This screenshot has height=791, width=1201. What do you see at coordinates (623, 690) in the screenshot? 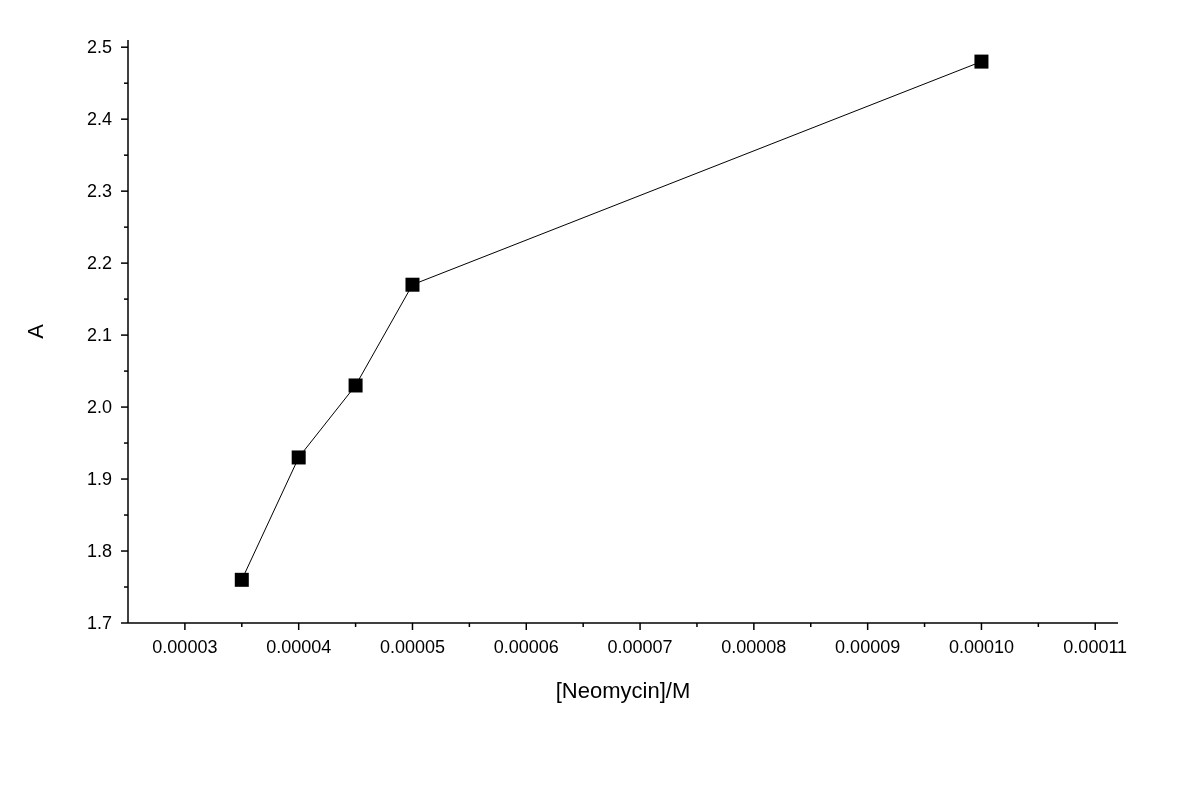
I see `x-axis-title: [Neomycin]/M` at bounding box center [623, 690].